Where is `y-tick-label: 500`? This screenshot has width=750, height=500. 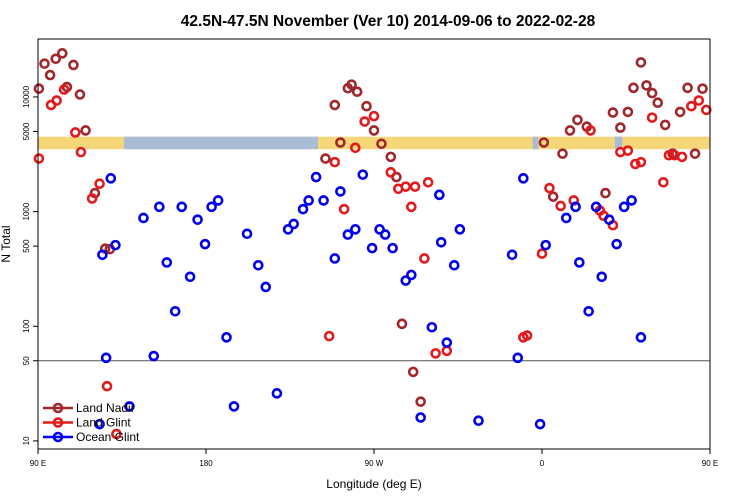 y-tick-label: 500 is located at coordinates (26, 246).